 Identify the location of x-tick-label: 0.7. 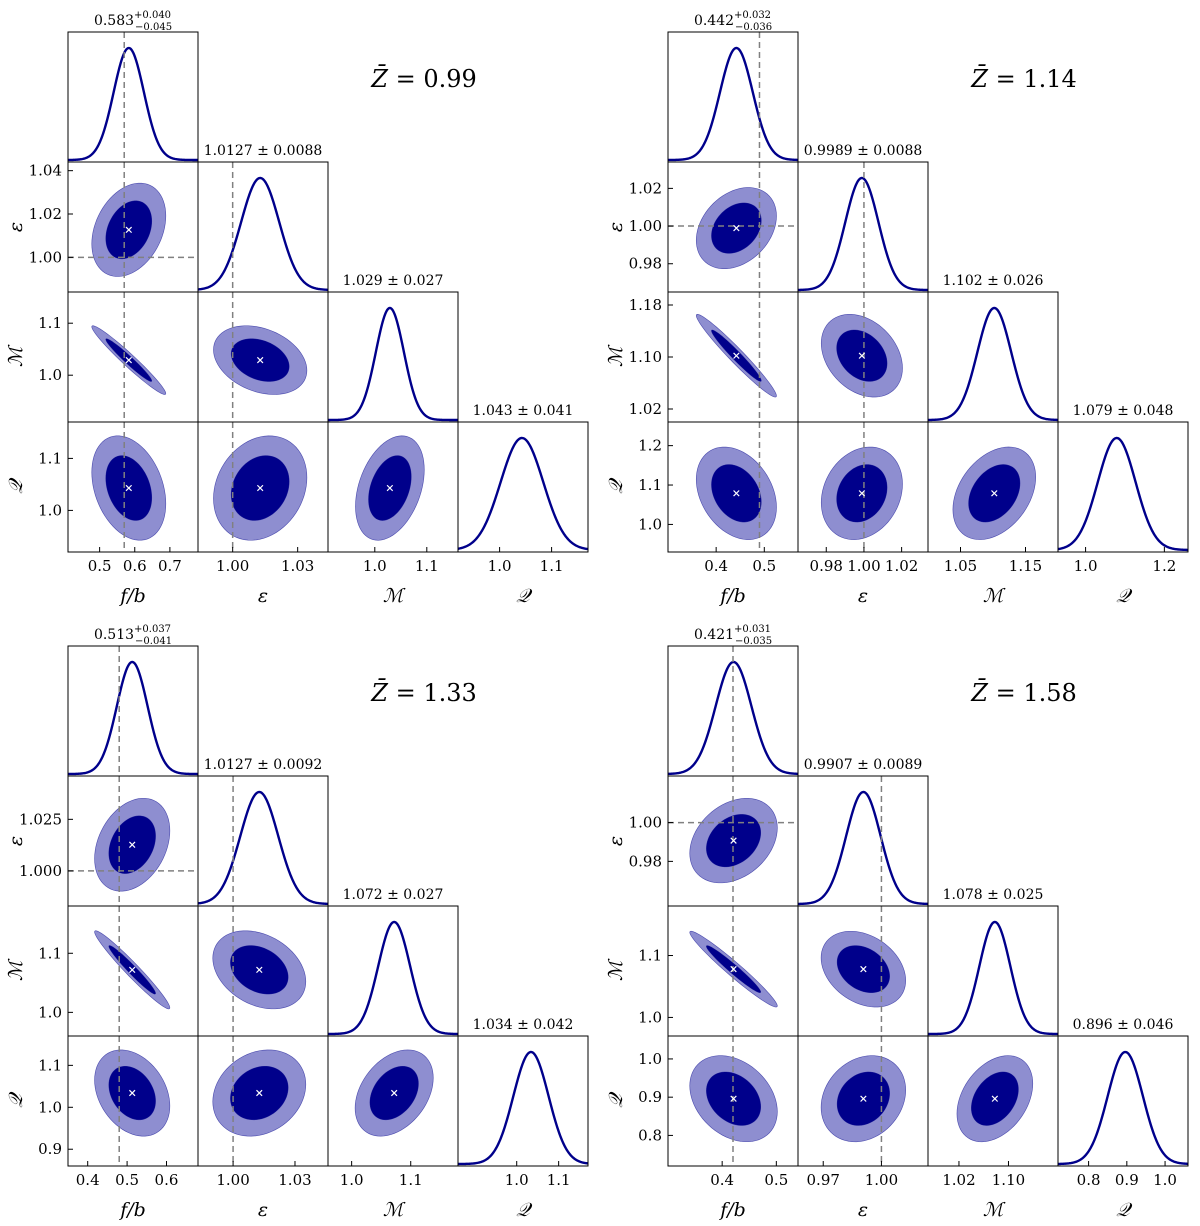
(170, 566).